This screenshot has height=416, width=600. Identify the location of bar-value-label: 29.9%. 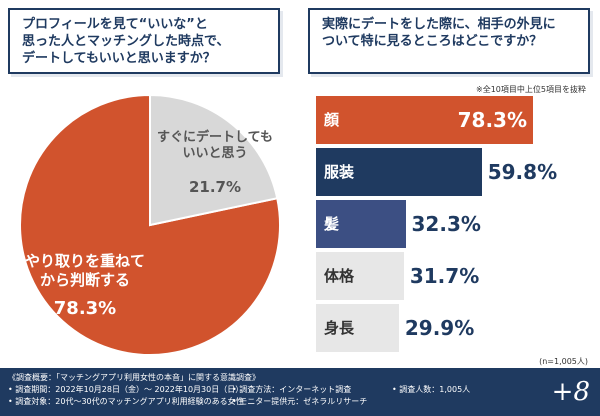
(439, 328).